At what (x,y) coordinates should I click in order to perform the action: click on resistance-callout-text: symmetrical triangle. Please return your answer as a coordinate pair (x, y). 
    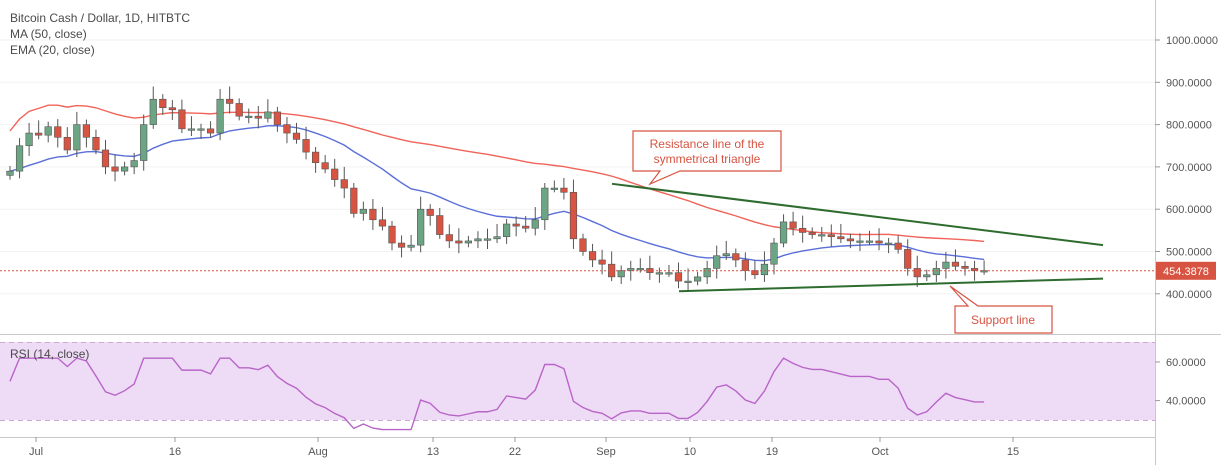
    Looking at the image, I should click on (707, 159).